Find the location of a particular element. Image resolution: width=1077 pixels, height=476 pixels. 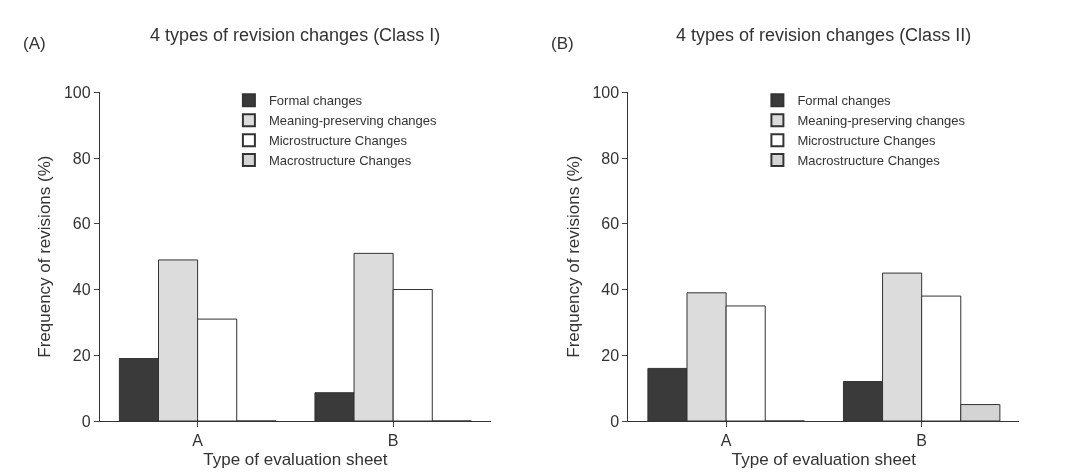

text: (A) is located at coordinates (34, 43).